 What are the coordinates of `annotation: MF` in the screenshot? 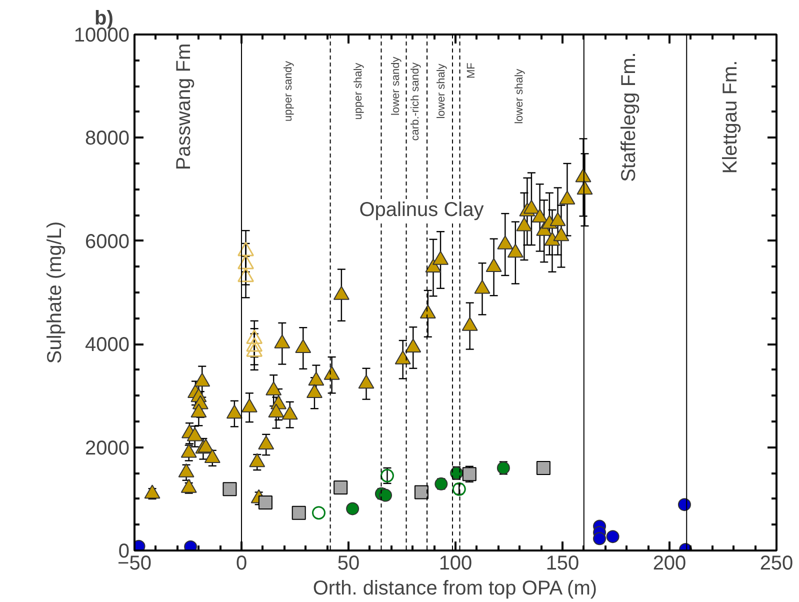 It's located at (472, 70).